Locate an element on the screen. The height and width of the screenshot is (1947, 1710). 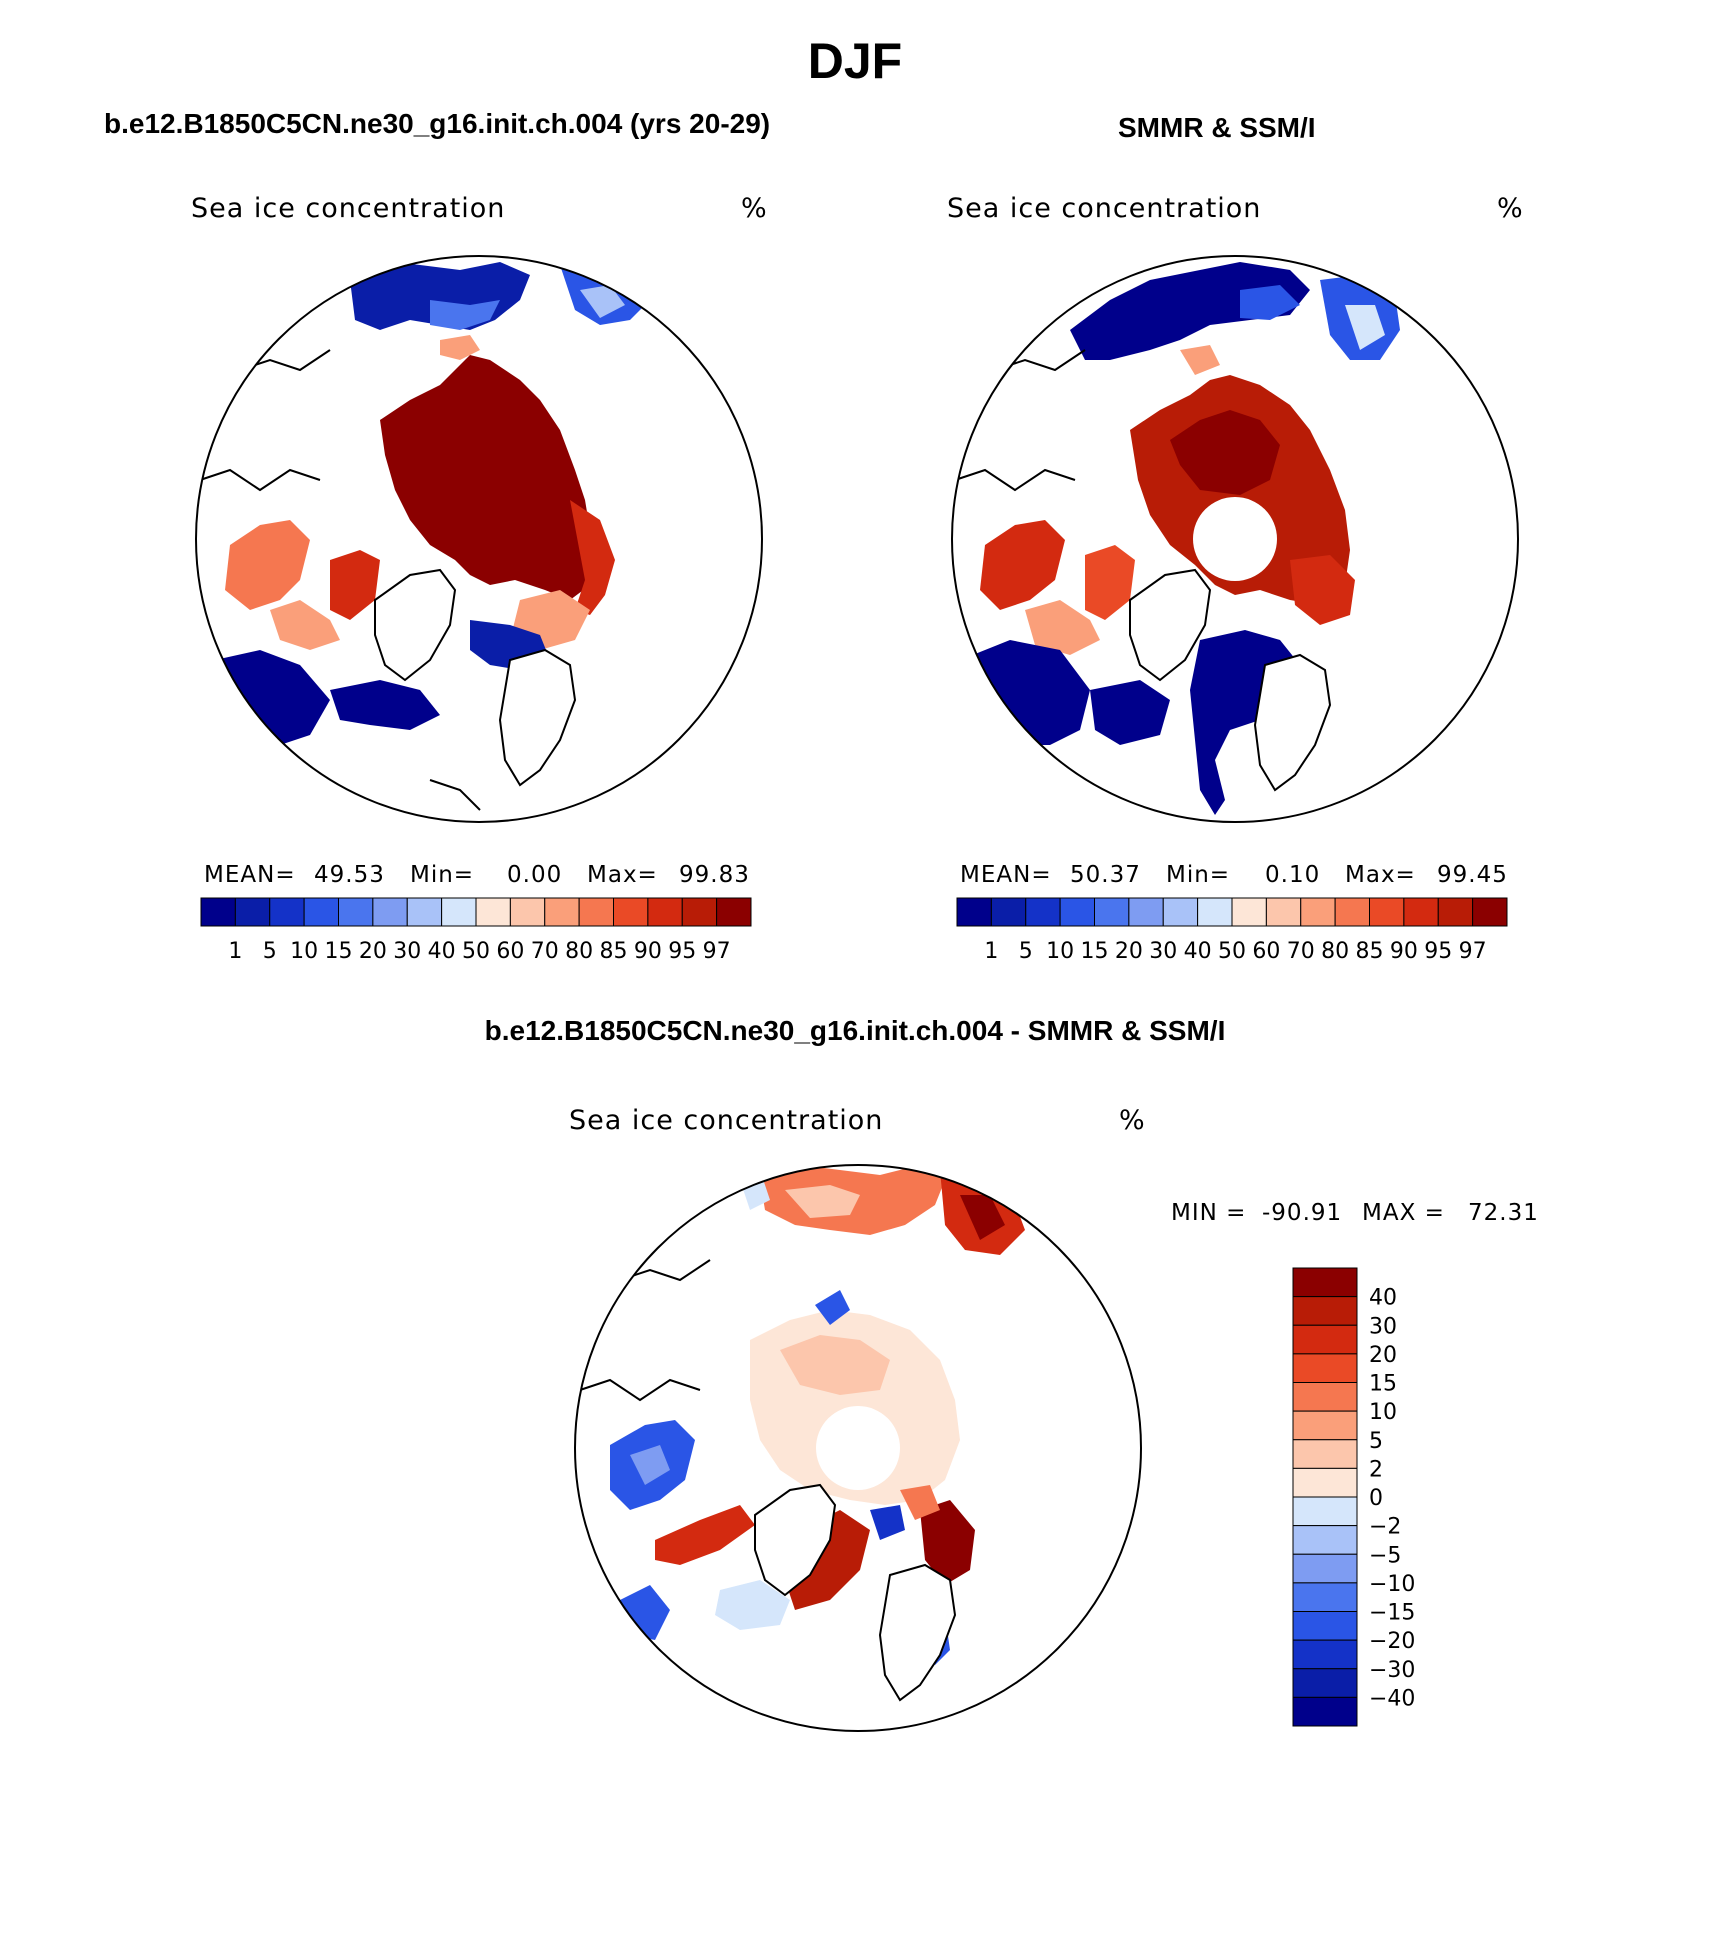
obs-min-value: 0.10 is located at coordinates (1293, 875).